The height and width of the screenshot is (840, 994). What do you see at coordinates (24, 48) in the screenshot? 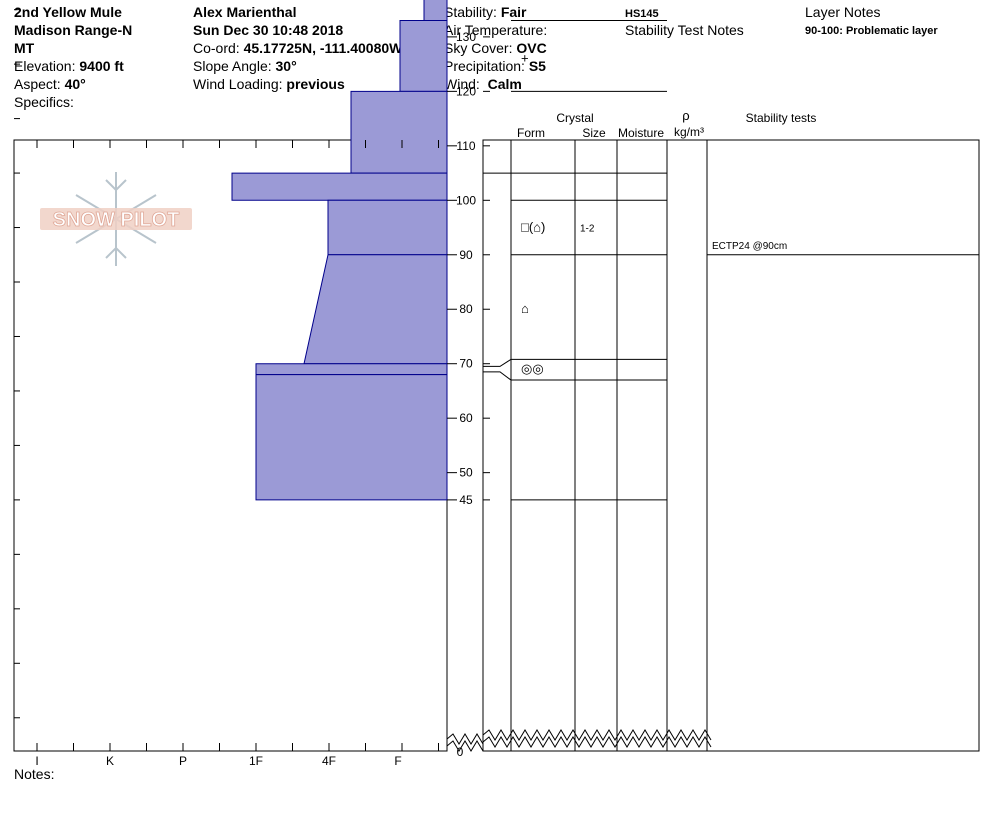
I see `state: MT` at bounding box center [24, 48].